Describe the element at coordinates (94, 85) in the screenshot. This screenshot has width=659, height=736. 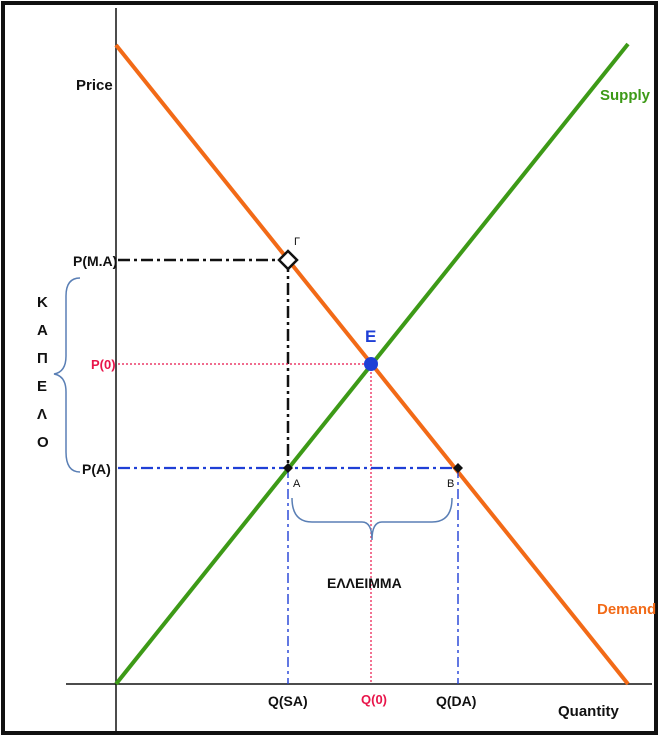
I see `y-axis-label: Price` at that location.